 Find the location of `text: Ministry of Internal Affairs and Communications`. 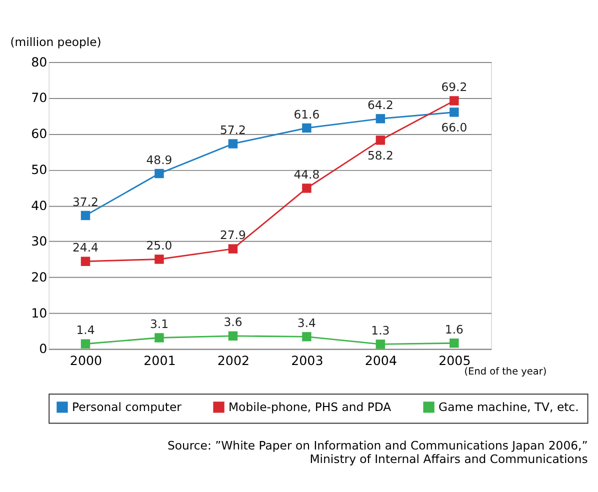

text: Ministry of Internal Affairs and Communications is located at coordinates (449, 459).